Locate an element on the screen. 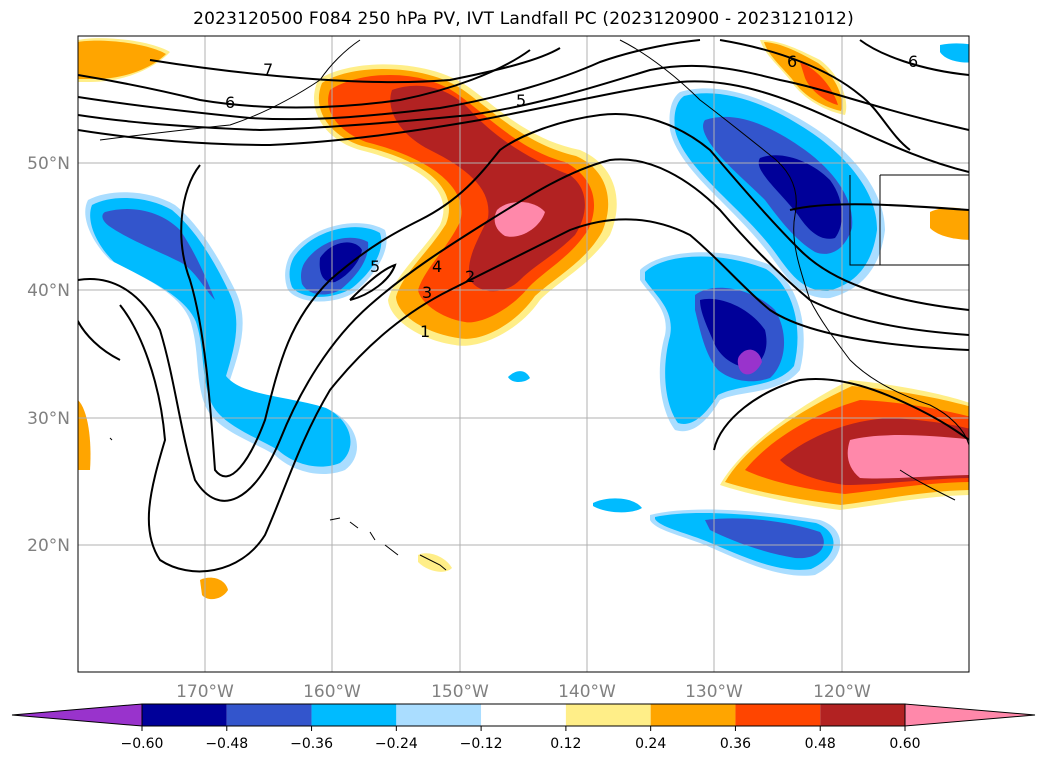 The image size is (1047, 765). colorbar-outline is located at coordinates (523, 715).